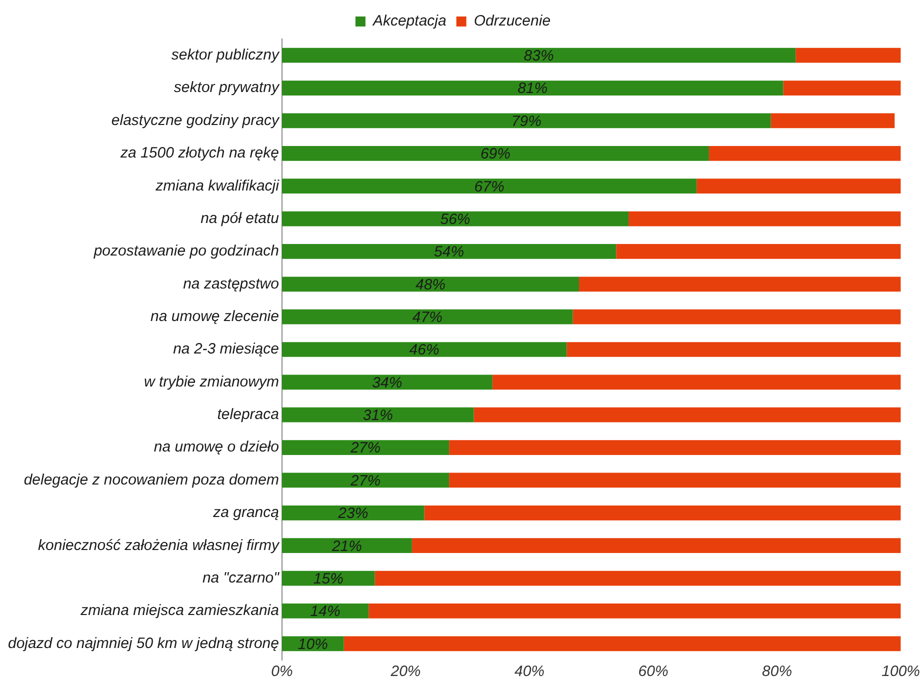 Image resolution: width=923 pixels, height=688 pixels. What do you see at coordinates (151, 479) in the screenshot?
I see `y-tick-label: delegacje z nocowaniem poza domem` at bounding box center [151, 479].